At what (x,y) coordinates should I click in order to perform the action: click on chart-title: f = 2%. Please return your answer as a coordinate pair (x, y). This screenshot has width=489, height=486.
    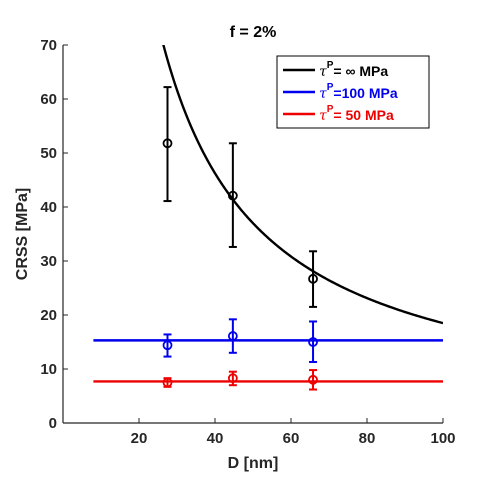
    Looking at the image, I should click on (253, 32).